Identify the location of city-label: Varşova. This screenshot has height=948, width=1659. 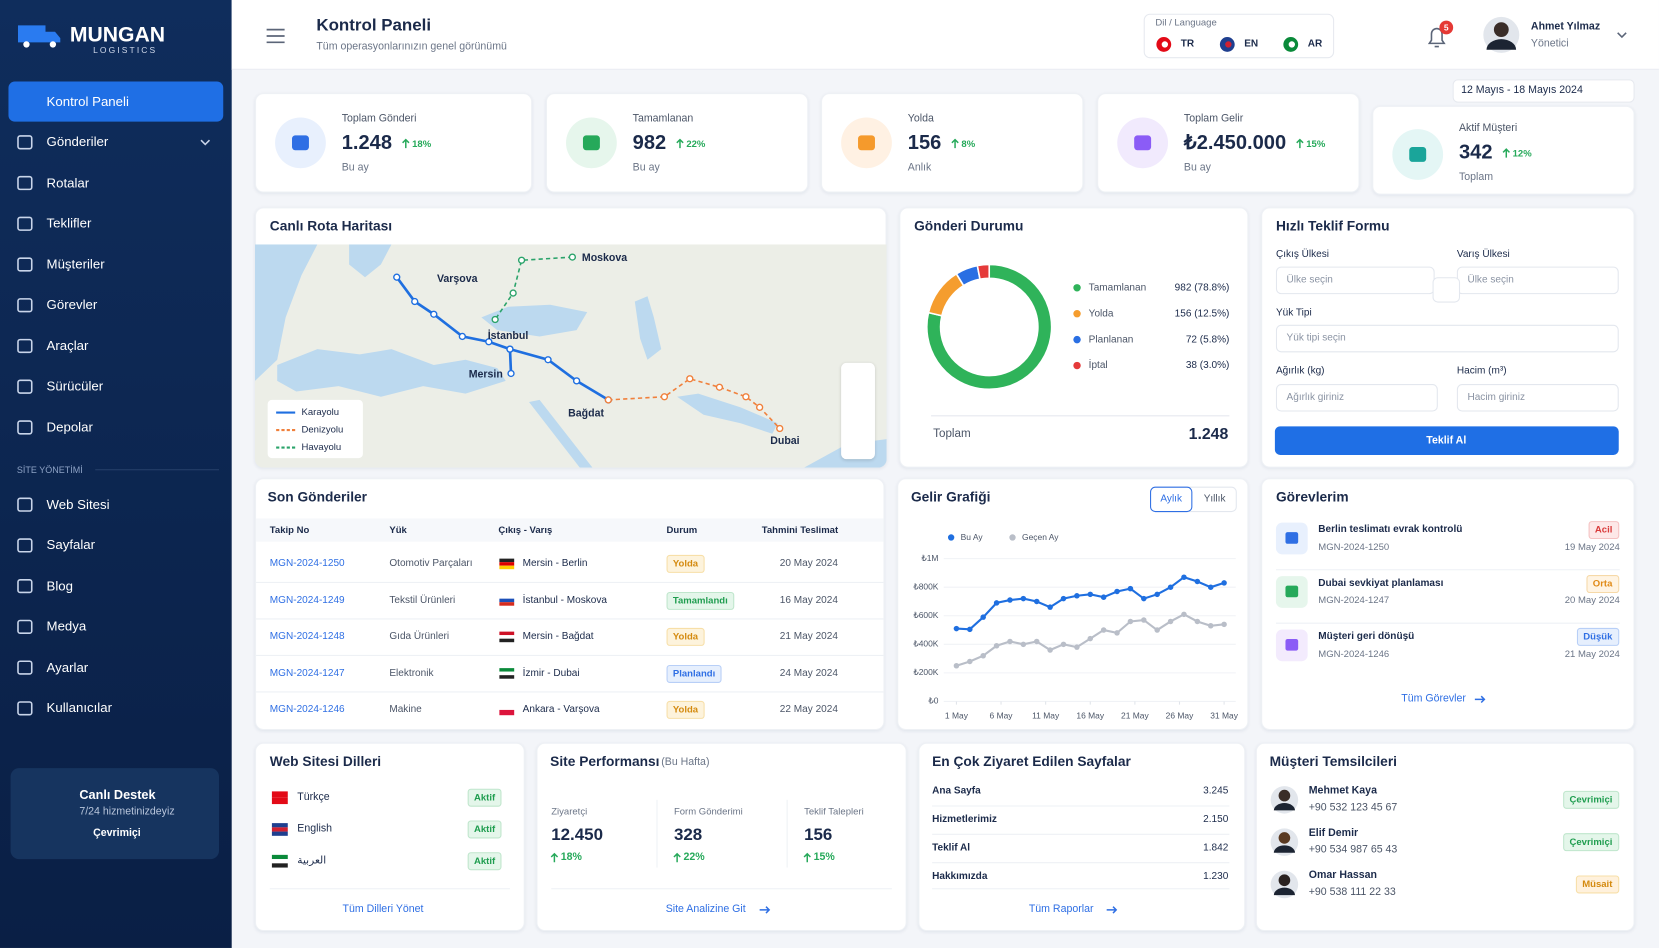
(457, 279).